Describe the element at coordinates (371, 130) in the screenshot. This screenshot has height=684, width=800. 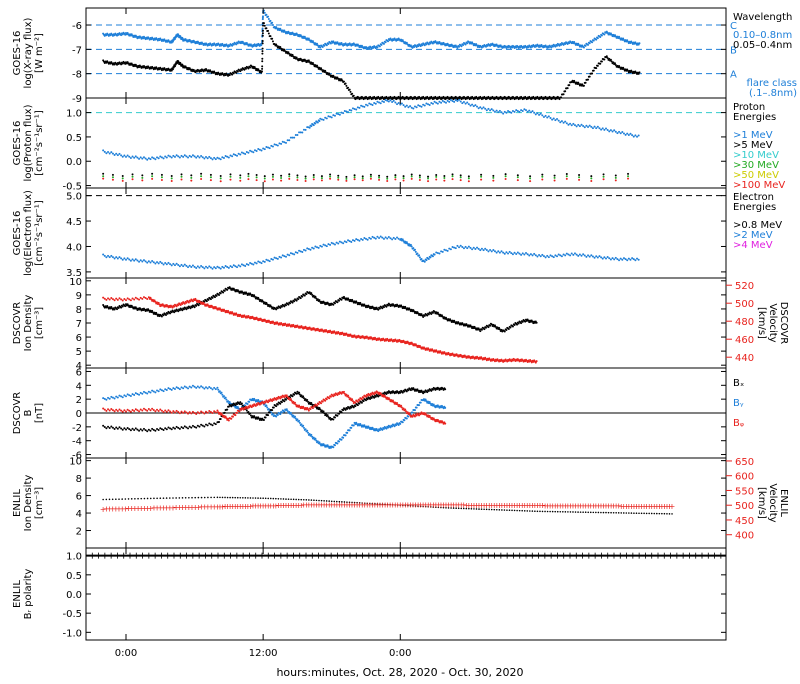
I see `series-proton-blue` at that location.